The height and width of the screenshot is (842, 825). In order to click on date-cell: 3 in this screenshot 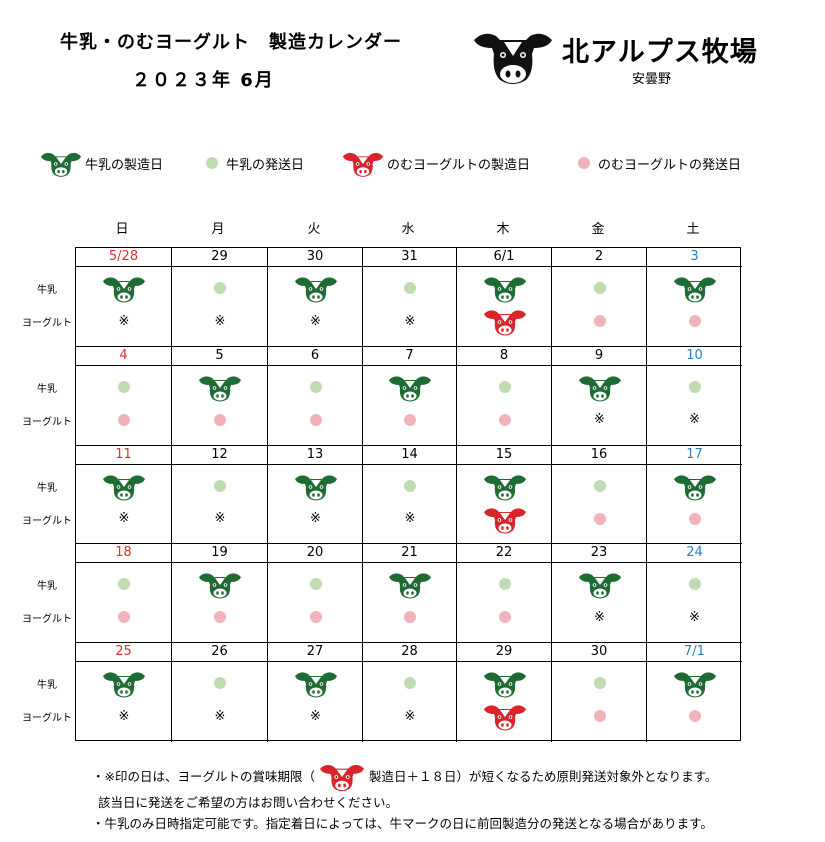, I will do `click(694, 257)`.